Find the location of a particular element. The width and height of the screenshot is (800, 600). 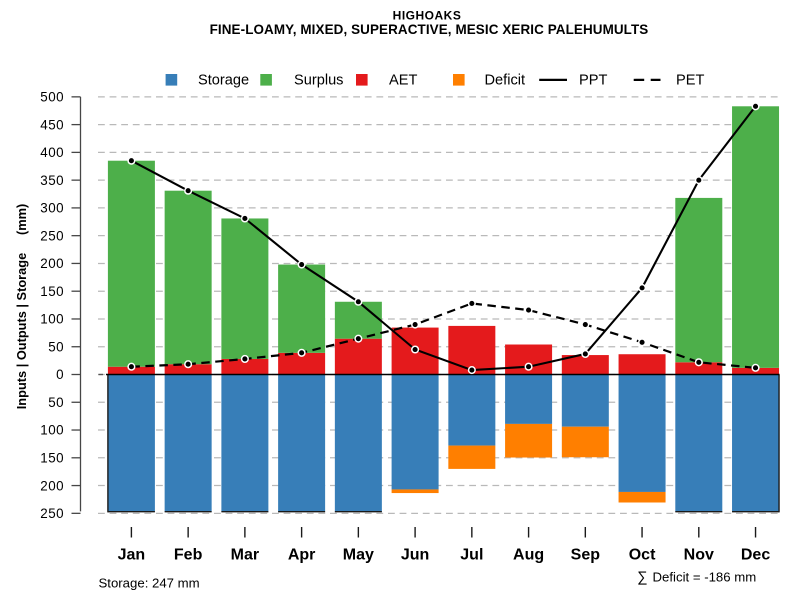

svg-text:∑Deficit = -186 mm: ∑ Deficit = -186 mm is located at coordinates (696, 577).